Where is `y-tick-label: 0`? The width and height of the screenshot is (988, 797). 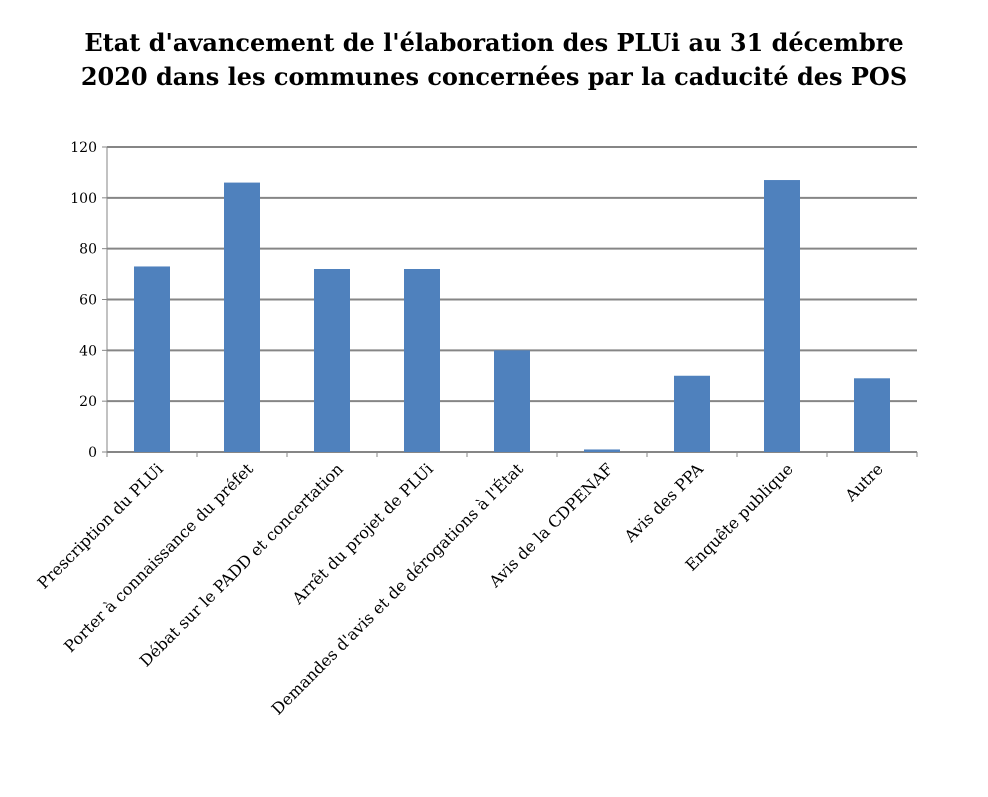
y-tick-label: 0 is located at coordinates (92, 453).